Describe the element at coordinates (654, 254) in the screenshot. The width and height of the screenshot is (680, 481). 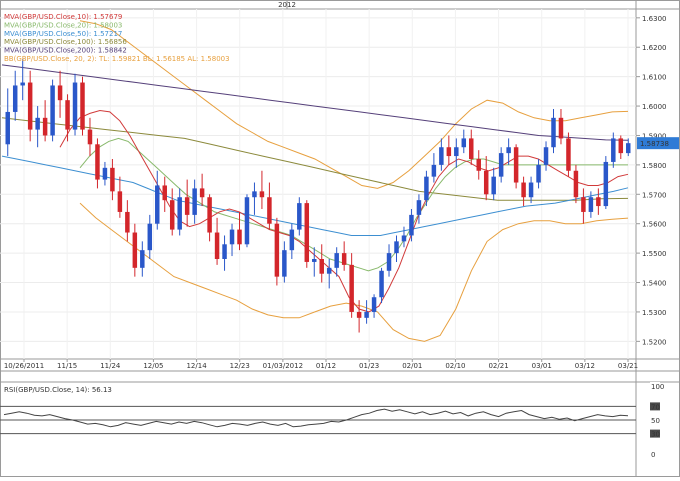
I see `price-tick-label: 1.5500` at that location.